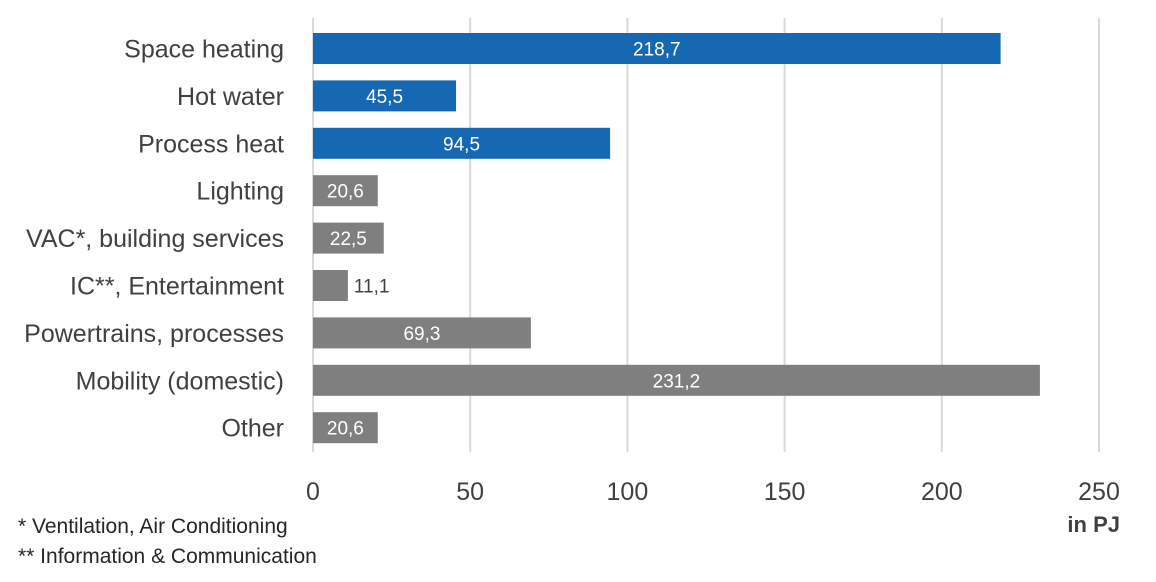 This screenshot has height=582, width=1156. What do you see at coordinates (230, 97) in the screenshot?
I see `category-label: Hot water` at bounding box center [230, 97].